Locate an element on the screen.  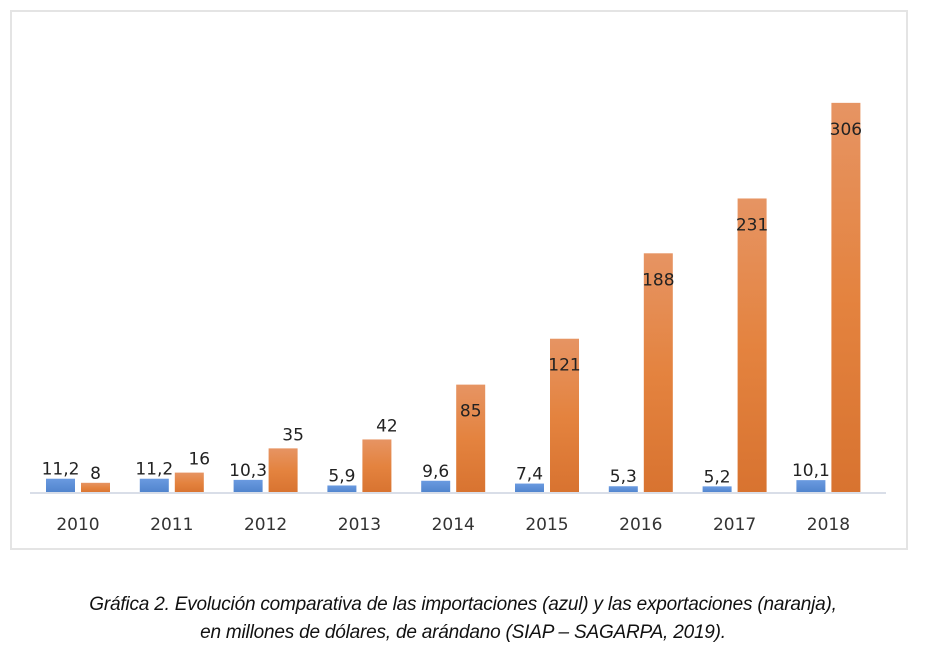
x-tick-label-2017: 2017 is located at coordinates (734, 525).